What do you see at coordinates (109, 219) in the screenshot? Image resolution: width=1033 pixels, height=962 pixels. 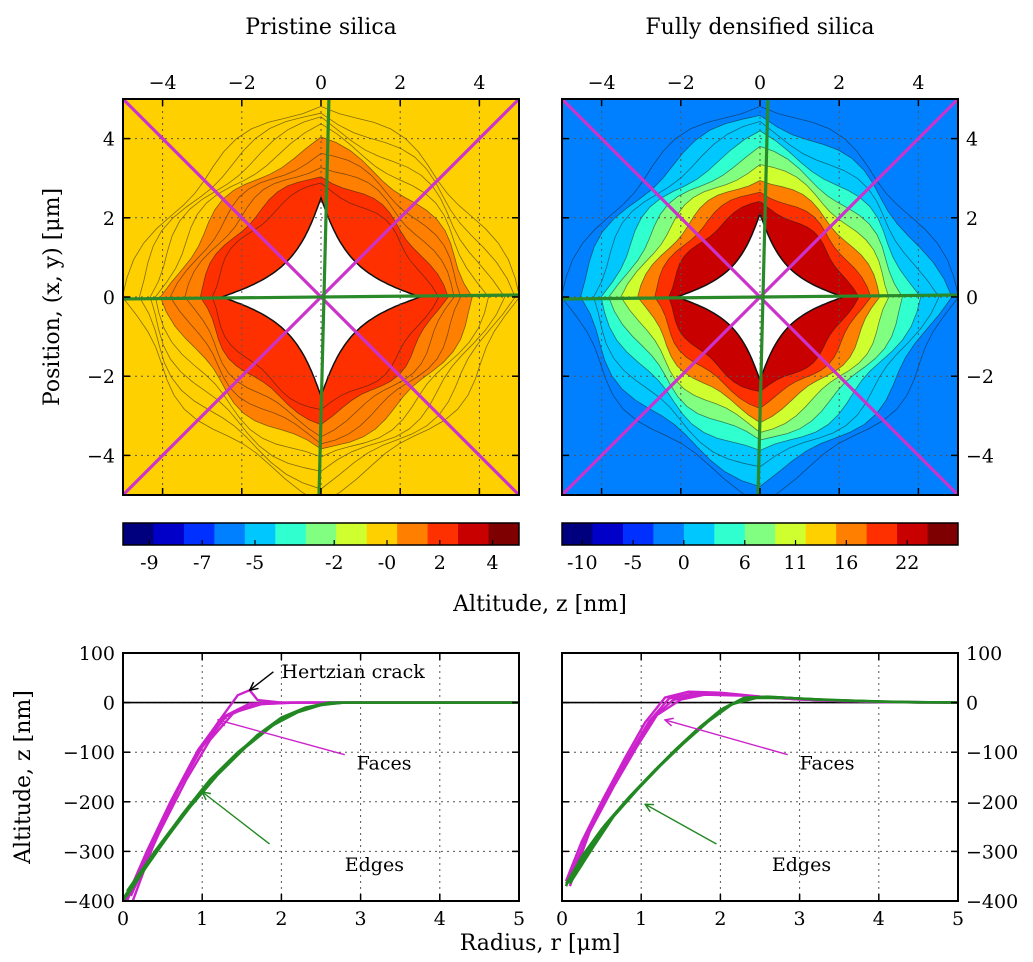 I see `y-tick-label: 2` at bounding box center [109, 219].